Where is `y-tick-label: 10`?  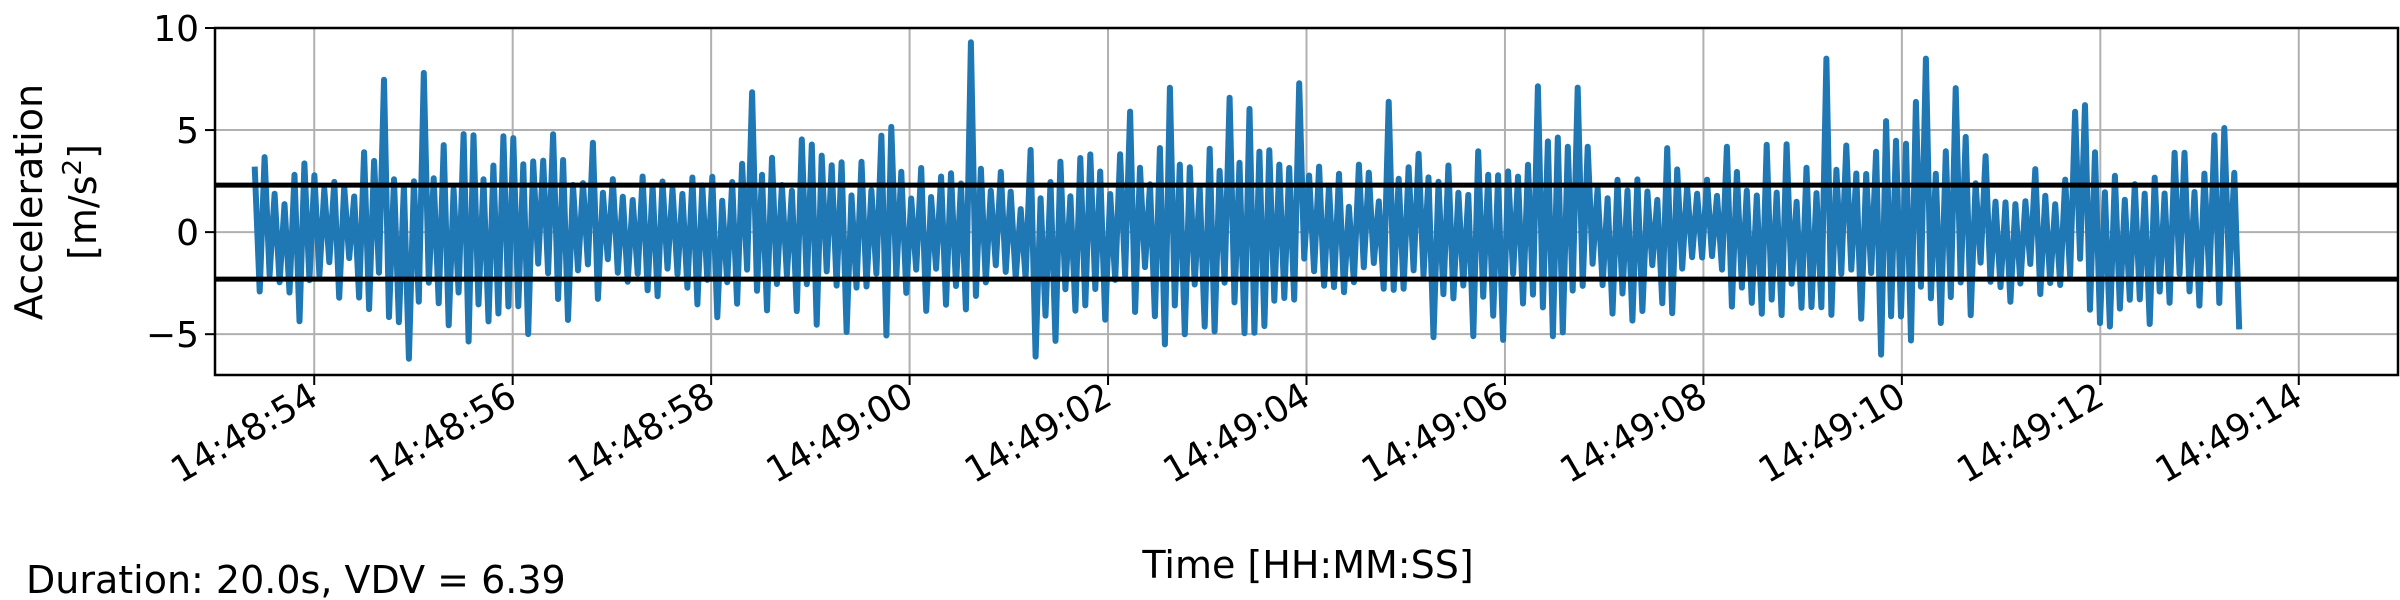 y-tick-label: 10 is located at coordinates (176, 29).